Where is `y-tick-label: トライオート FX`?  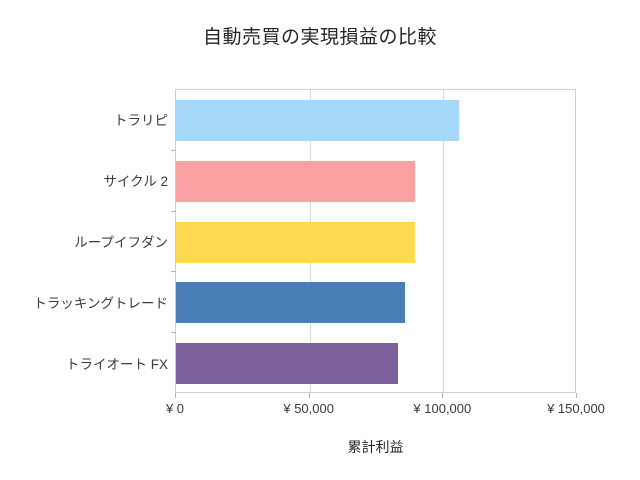
y-tick-label: トライオート FX is located at coordinates (116, 364).